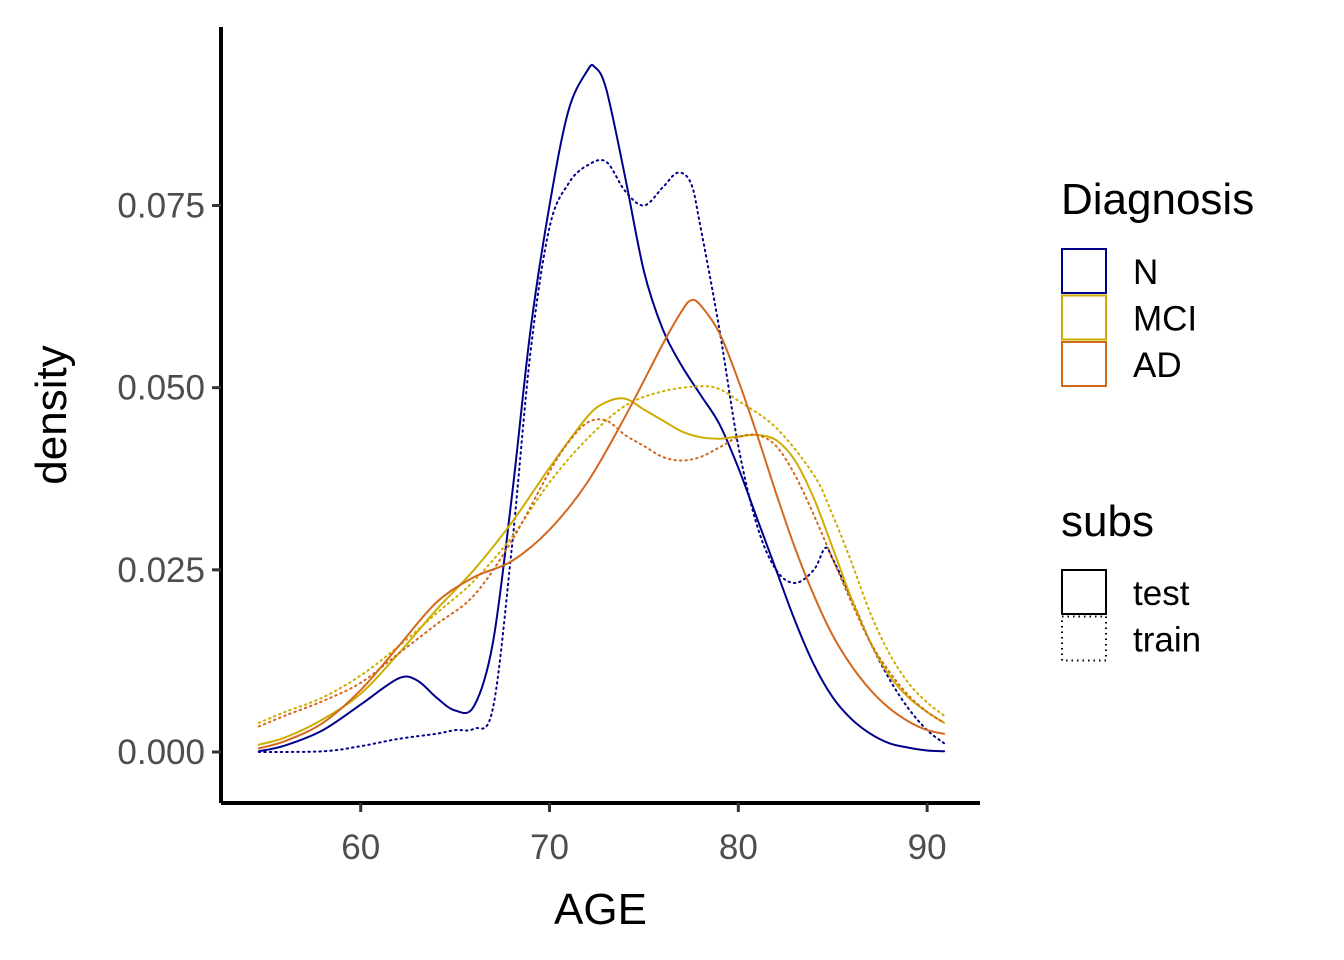 This screenshot has height=960, width=1344. Describe the element at coordinates (161, 206) in the screenshot. I see `y-tick-label: 0.075` at that location.